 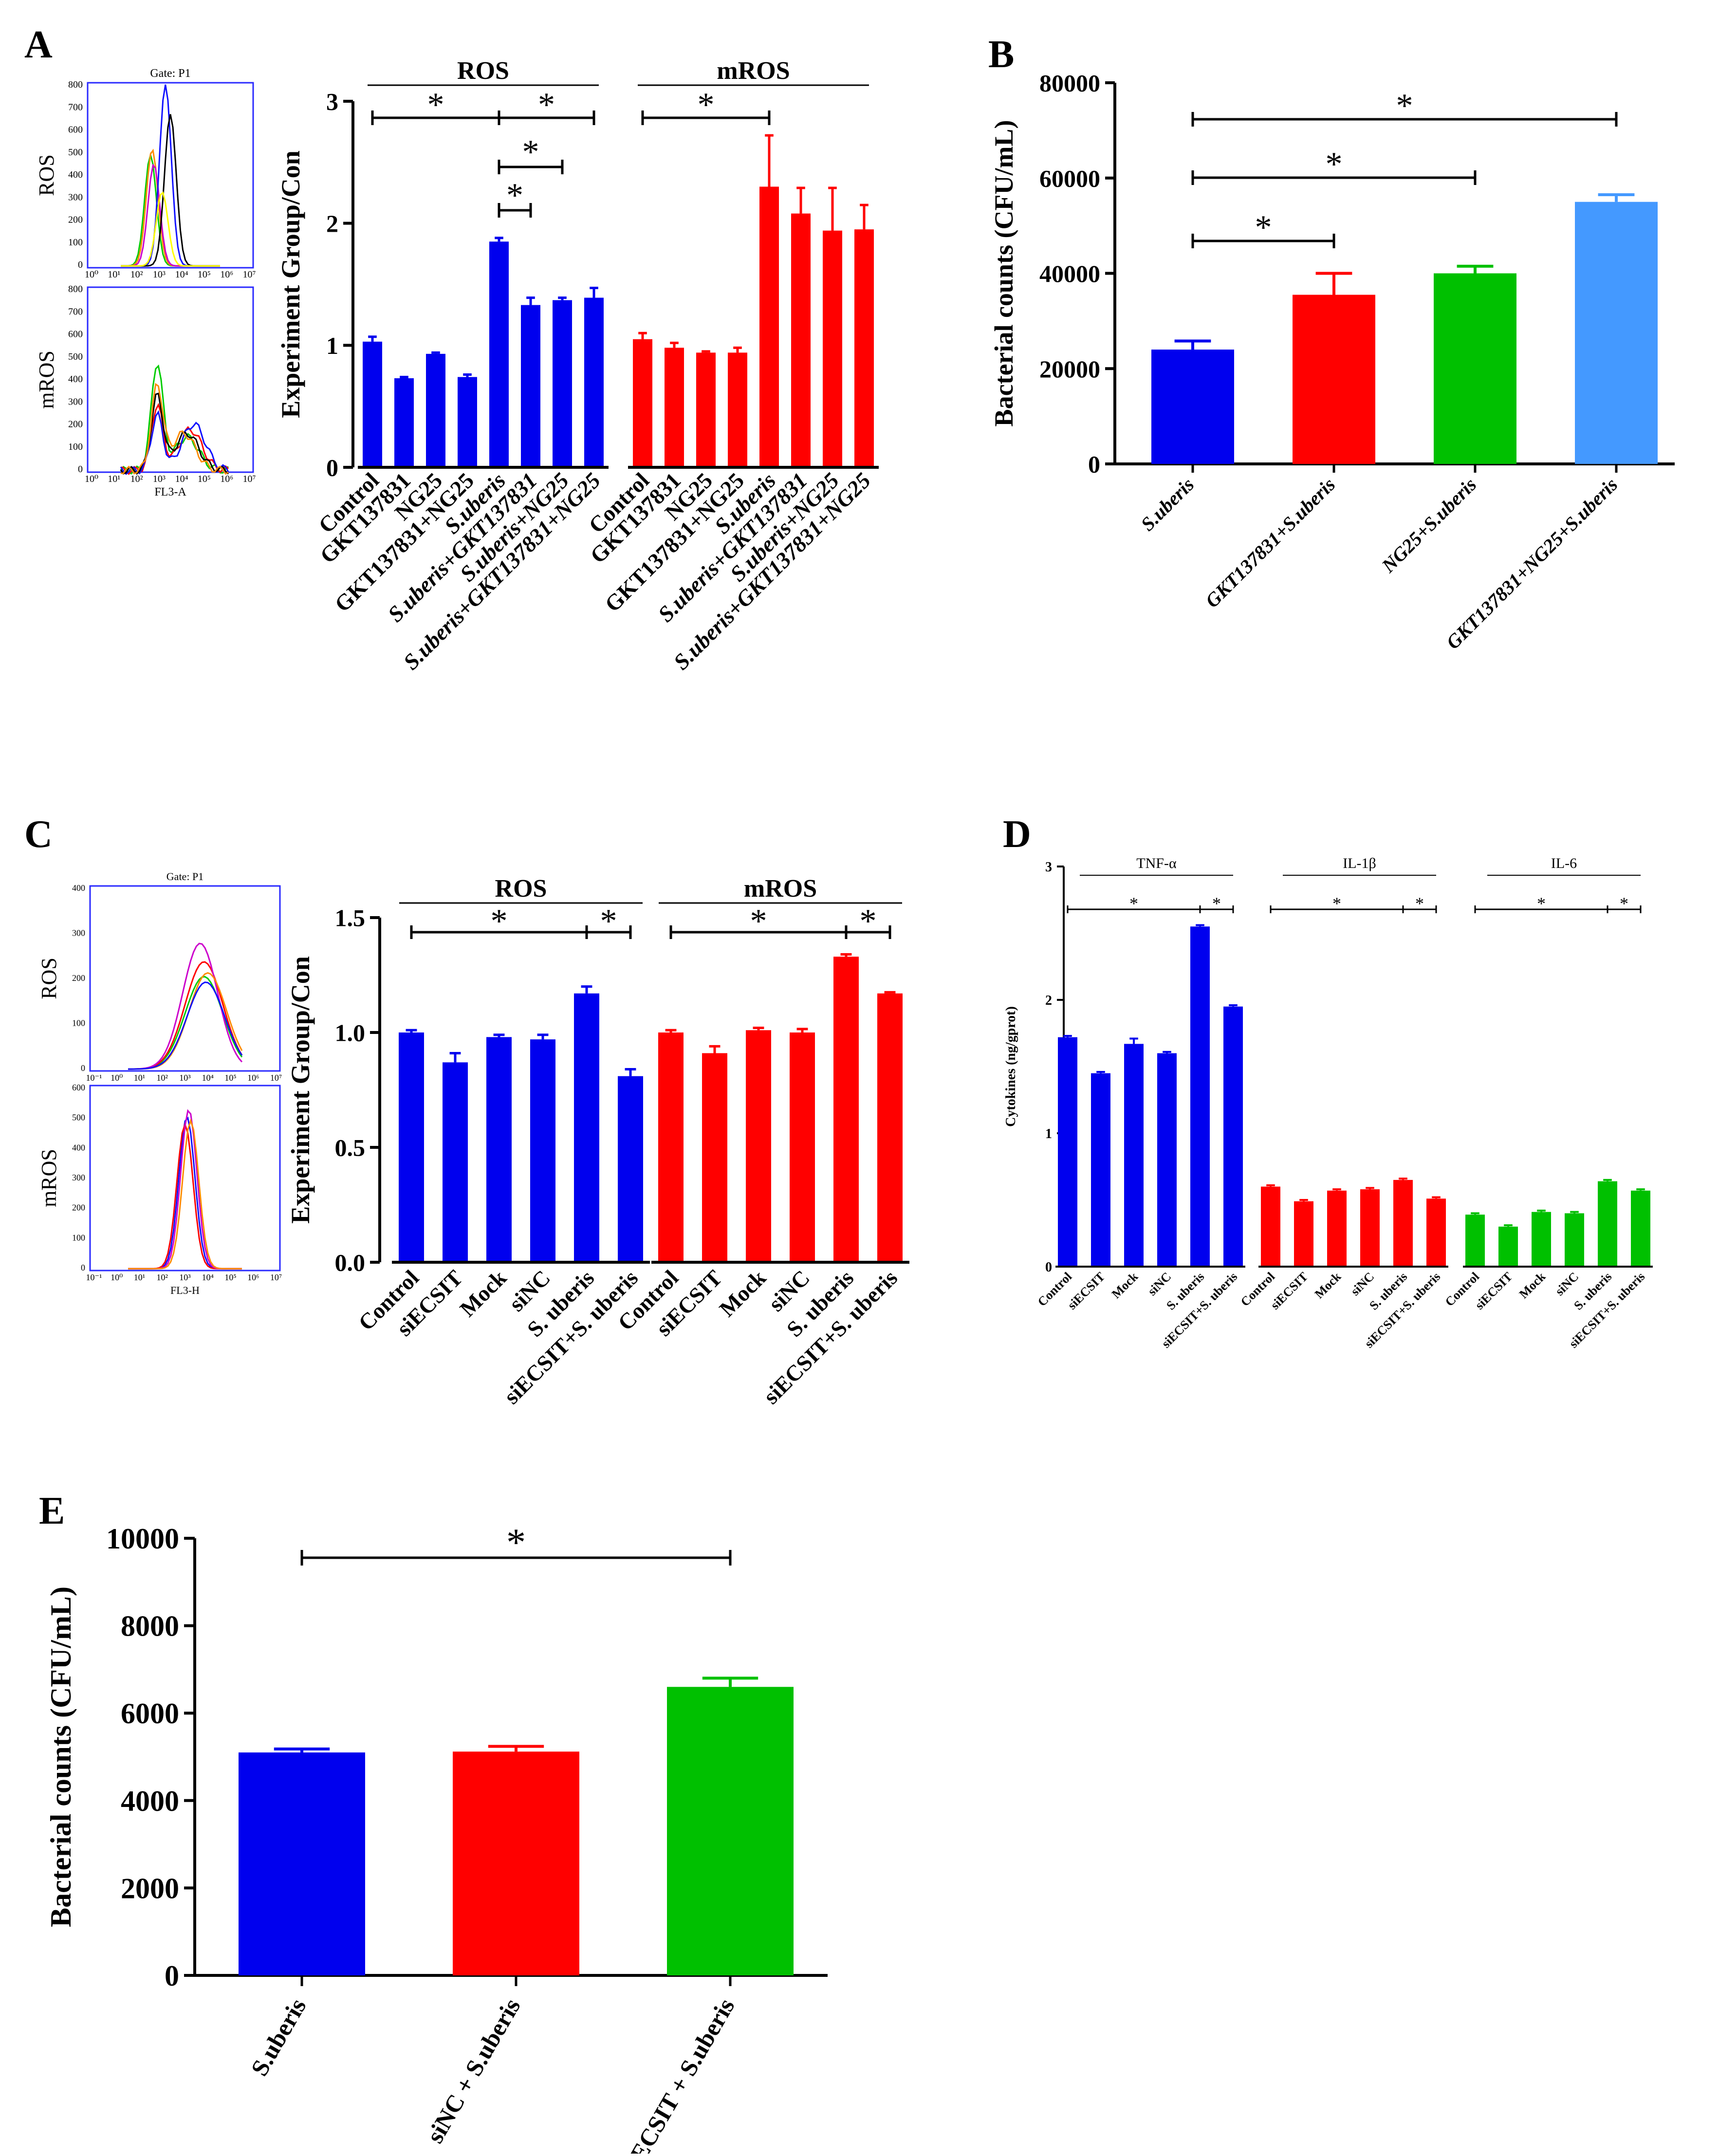 I want to click on flow-c-gate: Gate: P1, so click(x=184, y=876).